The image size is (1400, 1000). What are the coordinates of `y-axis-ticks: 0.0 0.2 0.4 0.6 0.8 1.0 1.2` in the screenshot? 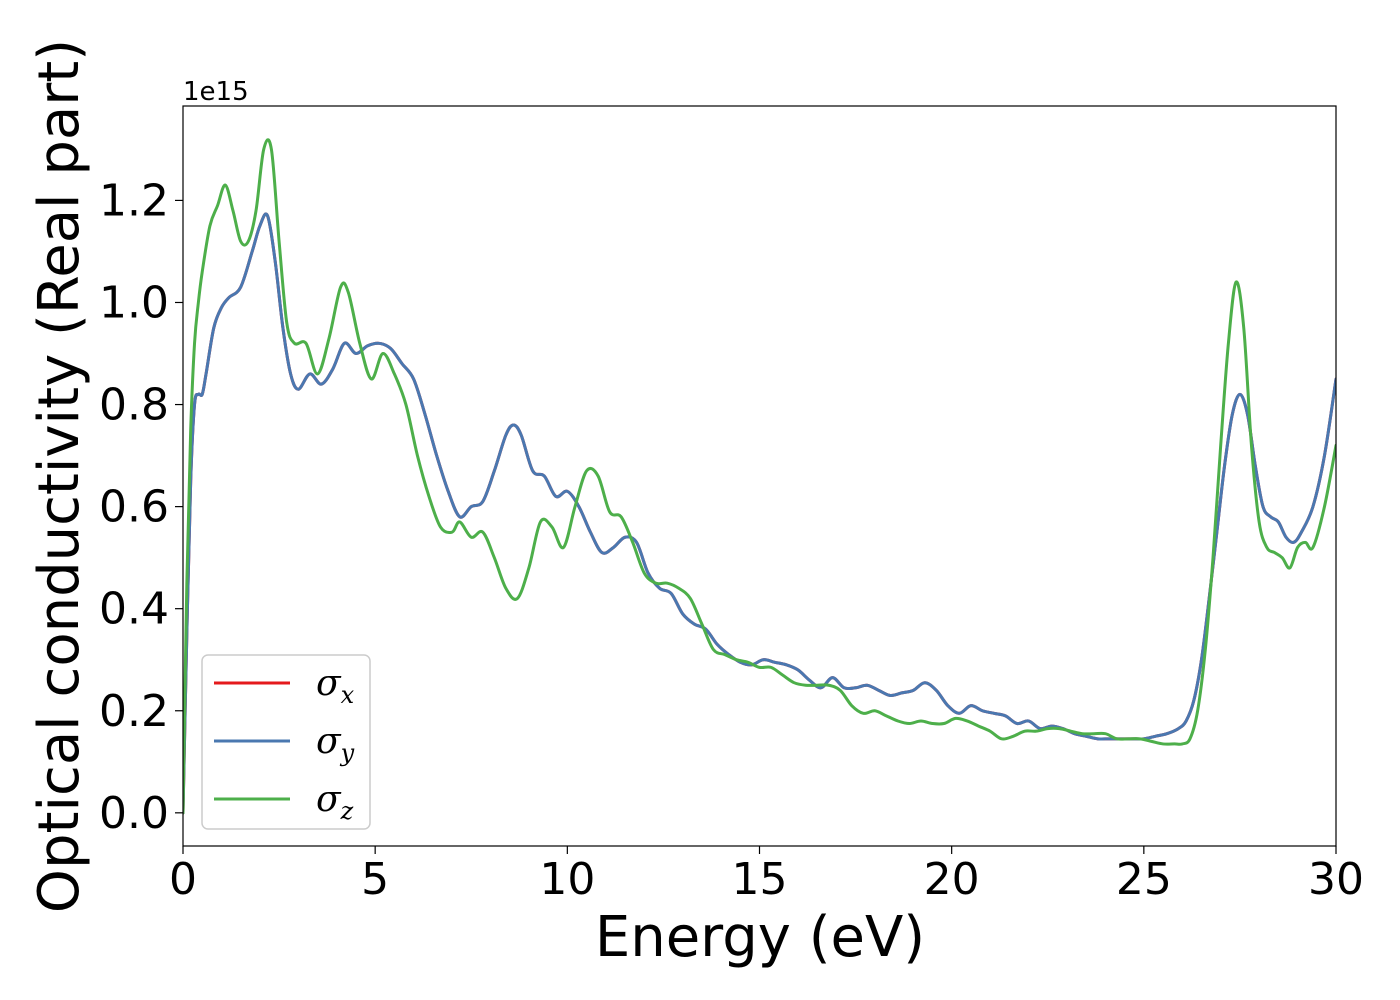 It's located at (141, 507).